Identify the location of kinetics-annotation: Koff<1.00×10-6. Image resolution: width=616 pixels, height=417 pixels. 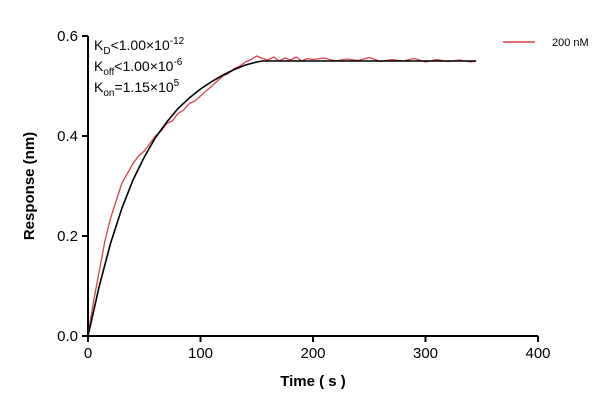
(138, 67).